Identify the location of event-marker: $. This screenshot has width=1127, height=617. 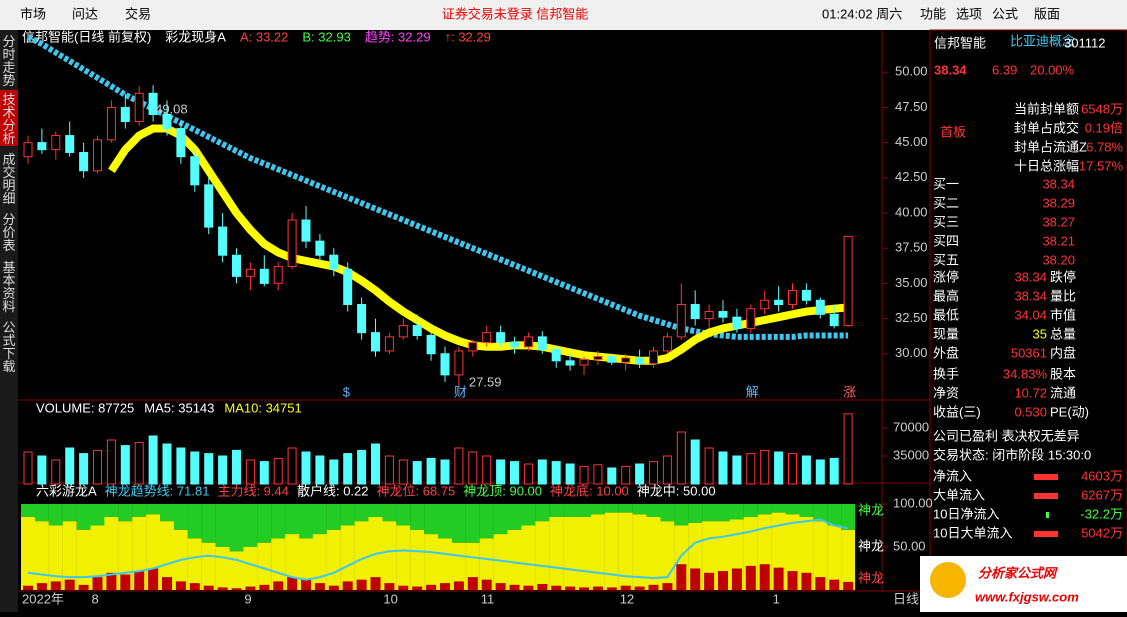
(347, 391).